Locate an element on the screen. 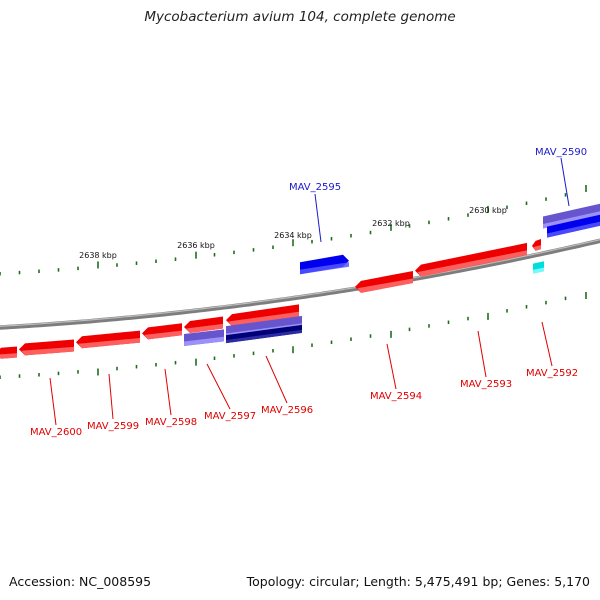 The height and width of the screenshot is (600, 600). scale-label-2634: 2634 kbp is located at coordinates (293, 235).